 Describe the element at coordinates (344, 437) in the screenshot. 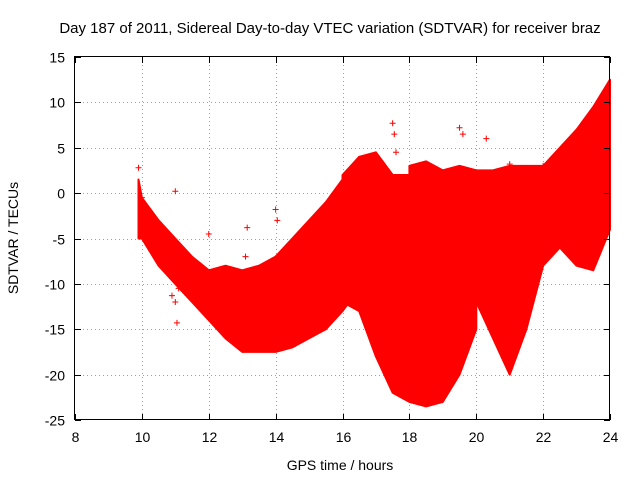

I see `x-tick-label: 16` at that location.